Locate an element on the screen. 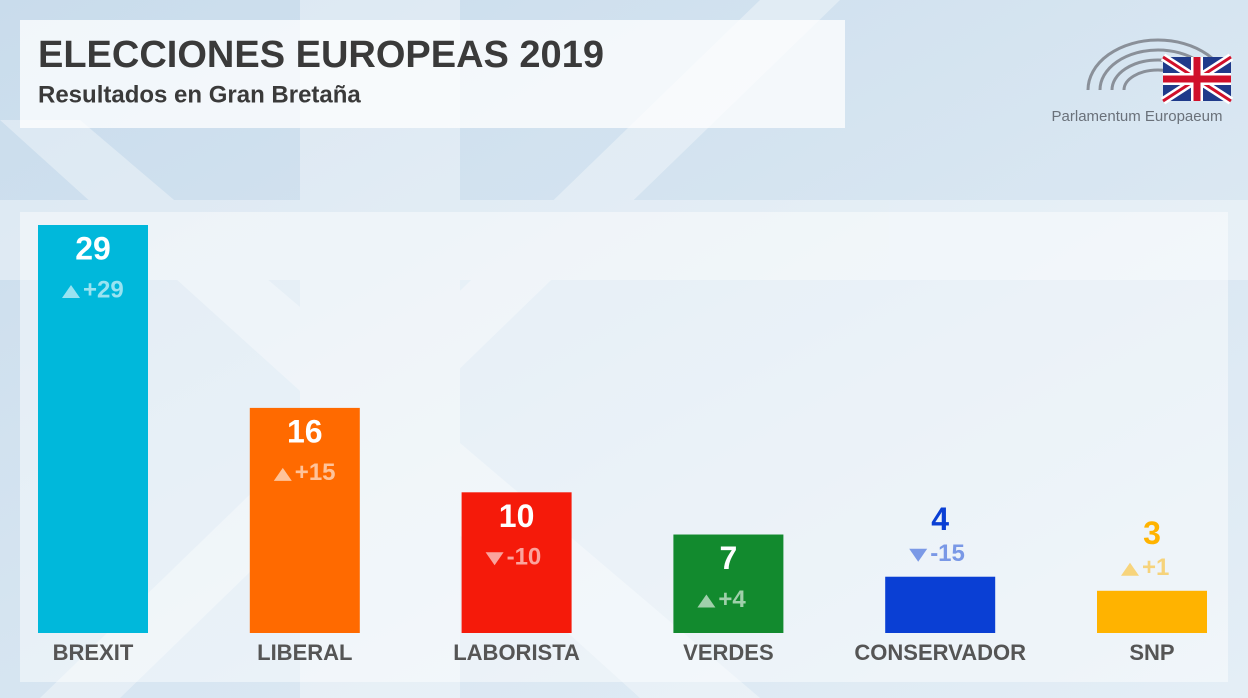 The height and width of the screenshot is (698, 1248). logo: Parlamentum Europaeum is located at coordinates (1143, 81).